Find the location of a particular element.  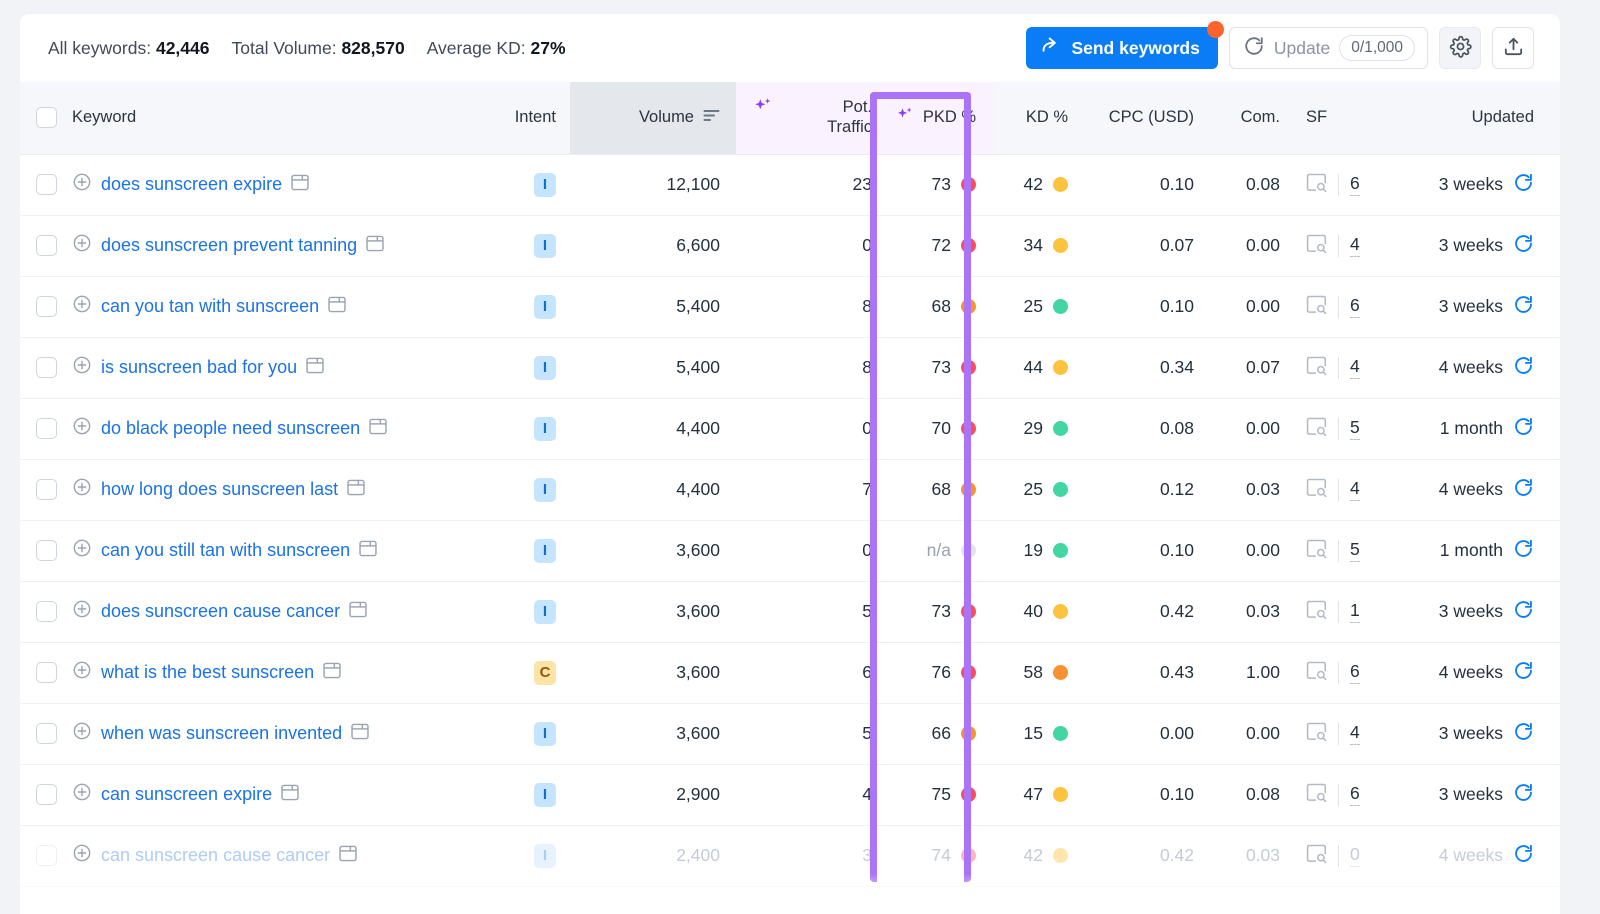

keyword-link: do black people need sunscreen is located at coordinates (231, 428).